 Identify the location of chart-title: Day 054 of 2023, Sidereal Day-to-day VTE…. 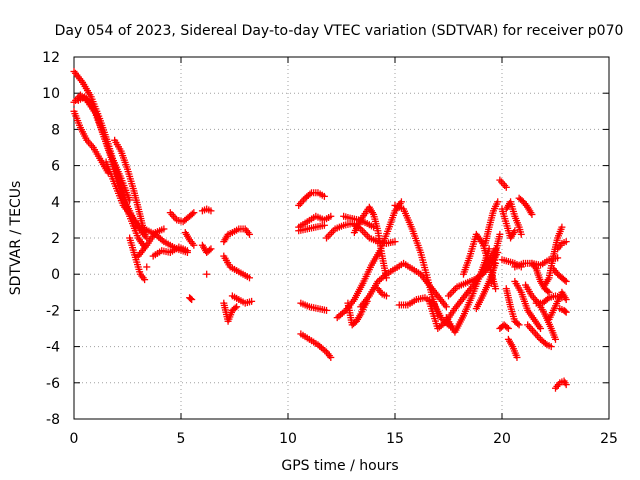
(339, 31).